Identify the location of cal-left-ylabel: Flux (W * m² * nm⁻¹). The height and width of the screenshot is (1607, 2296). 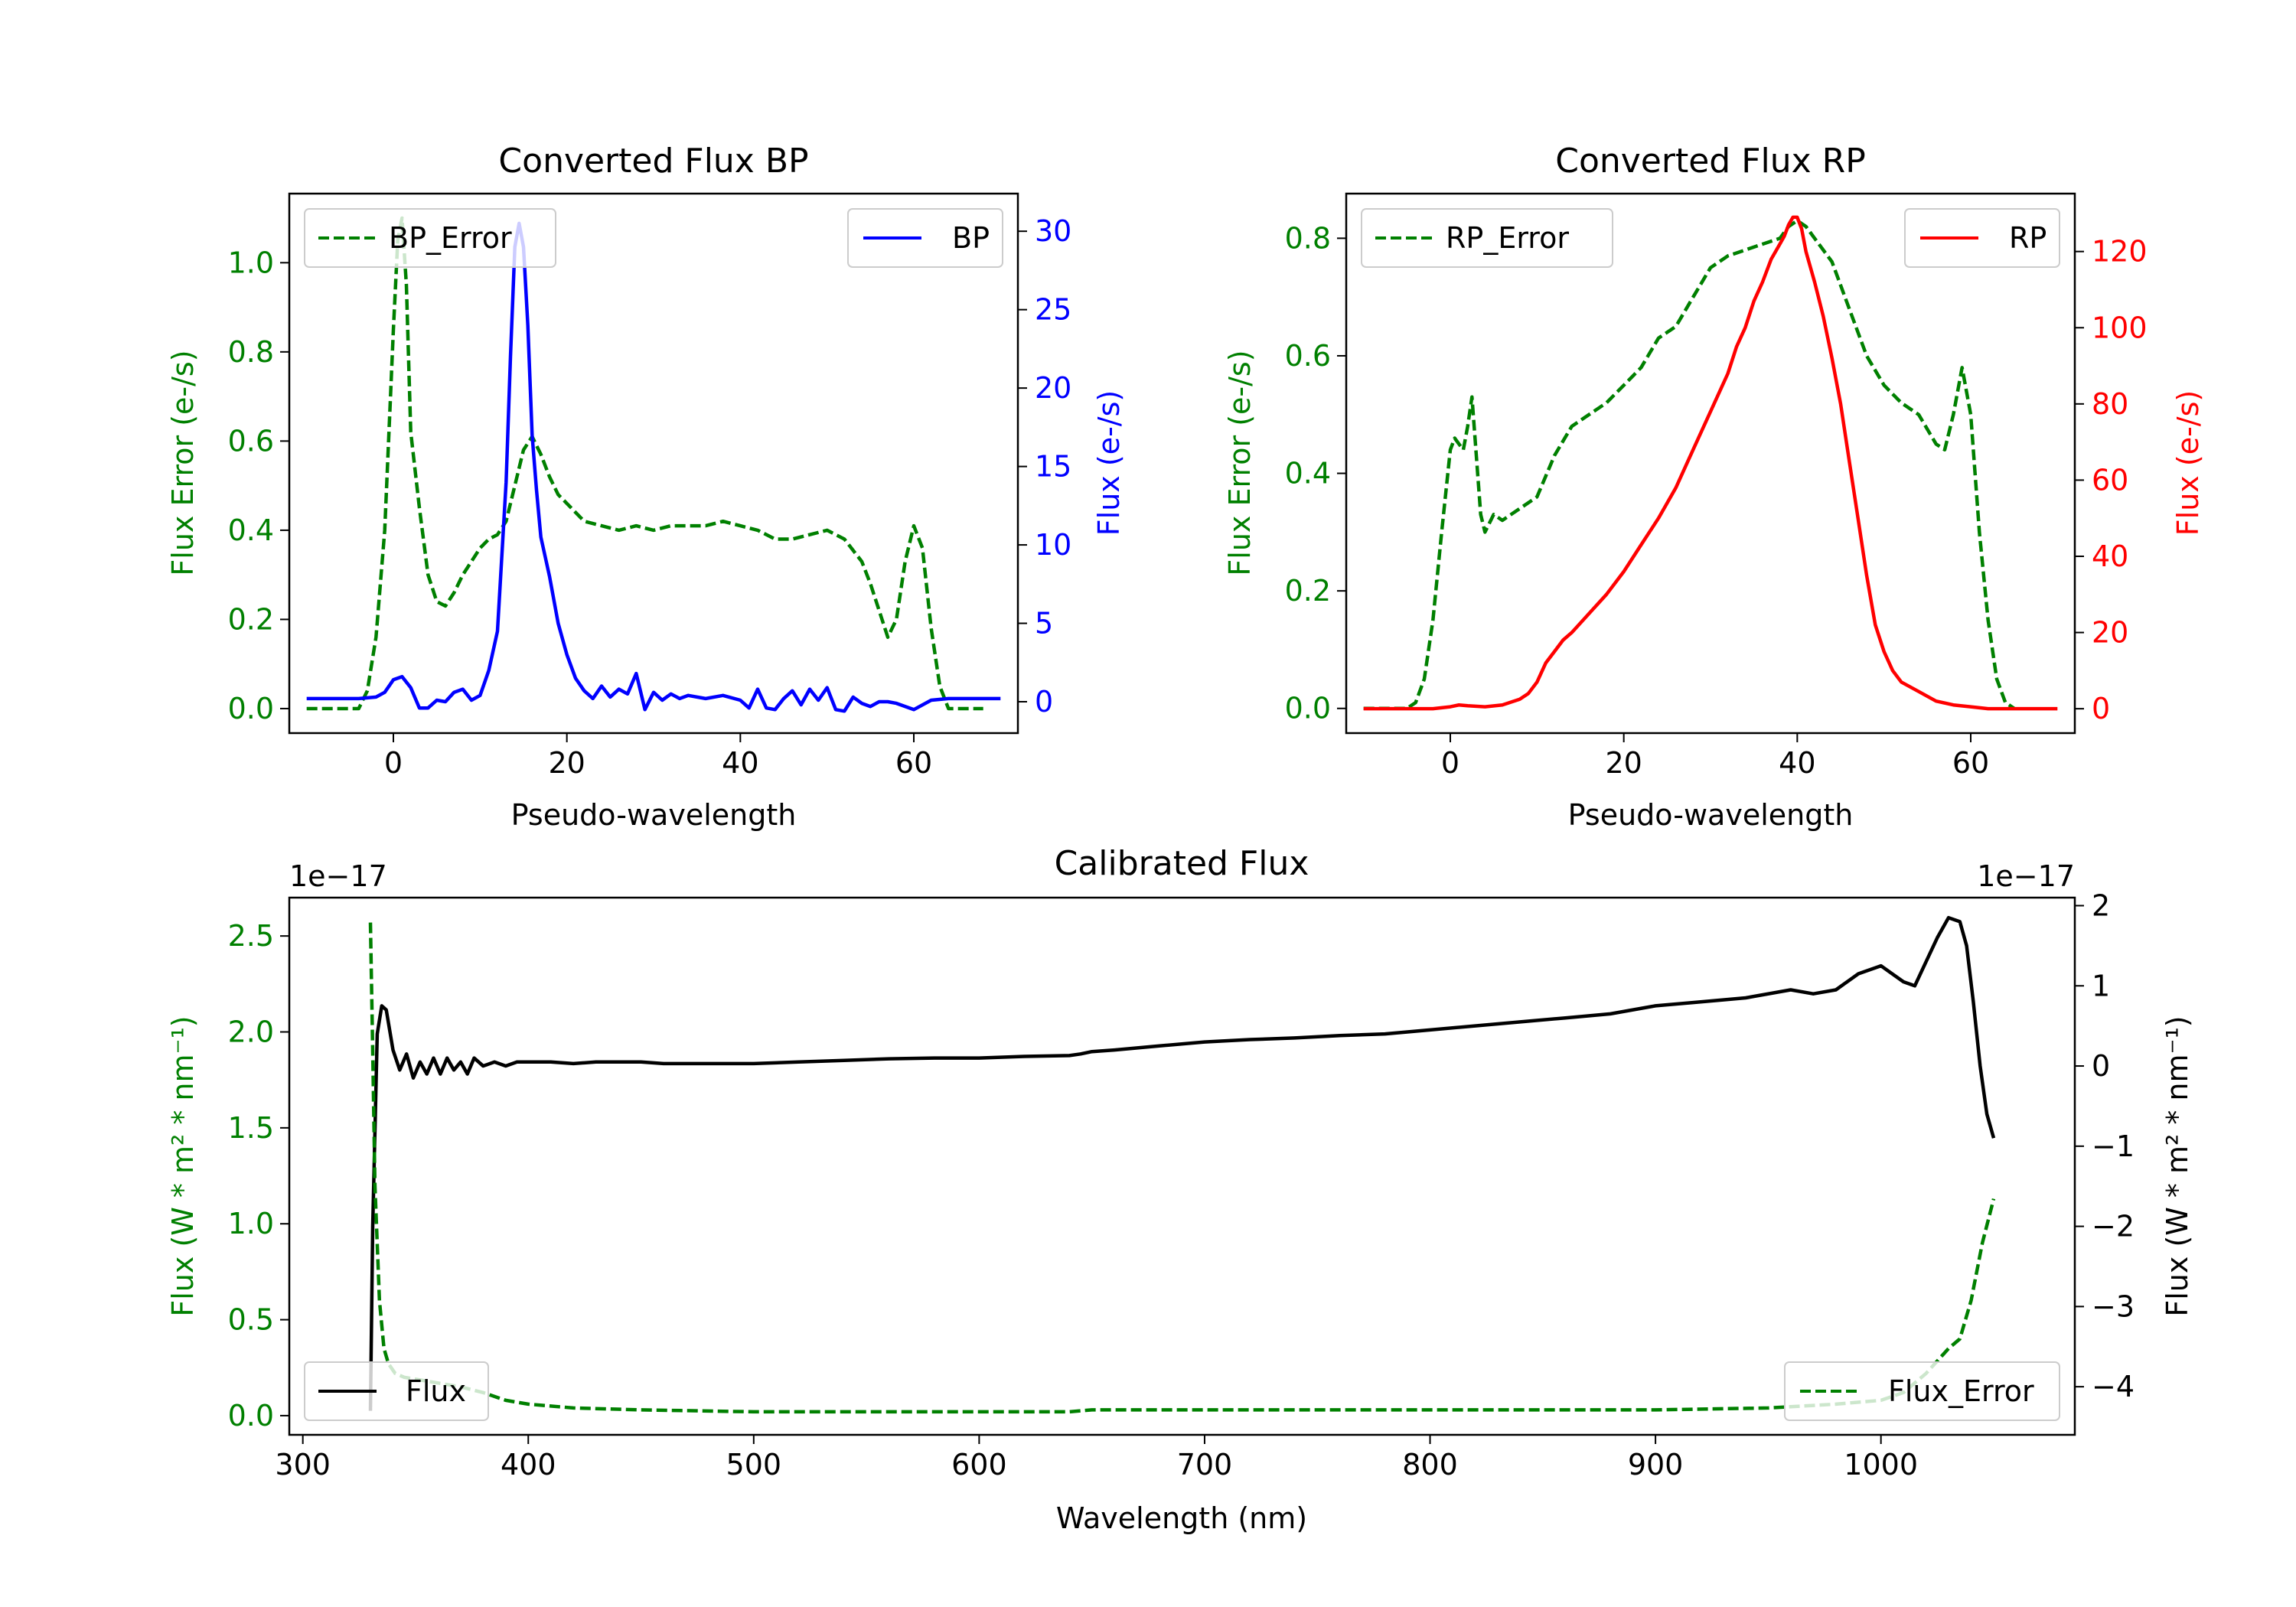
(183, 1165).